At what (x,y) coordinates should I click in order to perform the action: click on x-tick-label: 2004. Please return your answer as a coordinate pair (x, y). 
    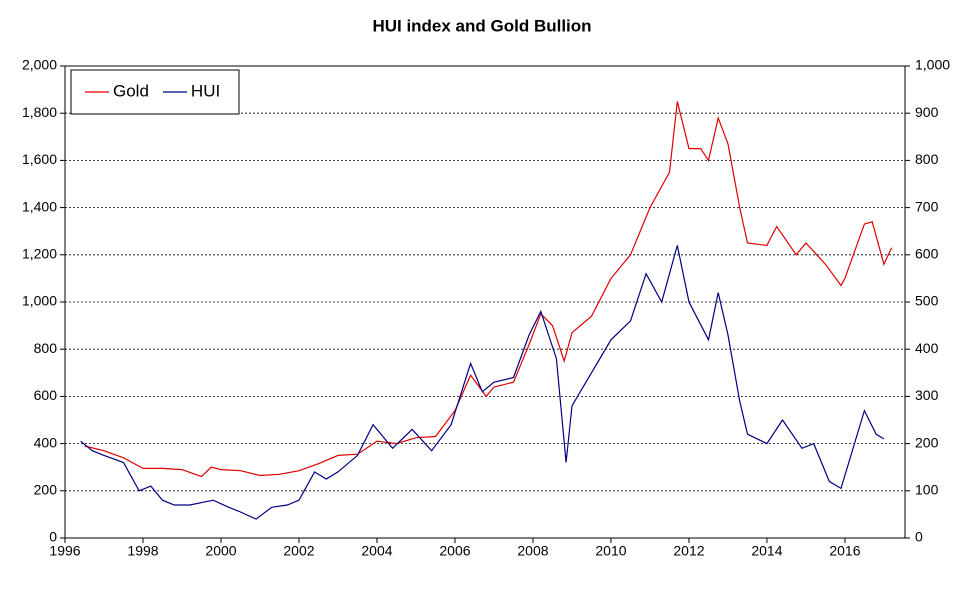
    Looking at the image, I should click on (376, 551).